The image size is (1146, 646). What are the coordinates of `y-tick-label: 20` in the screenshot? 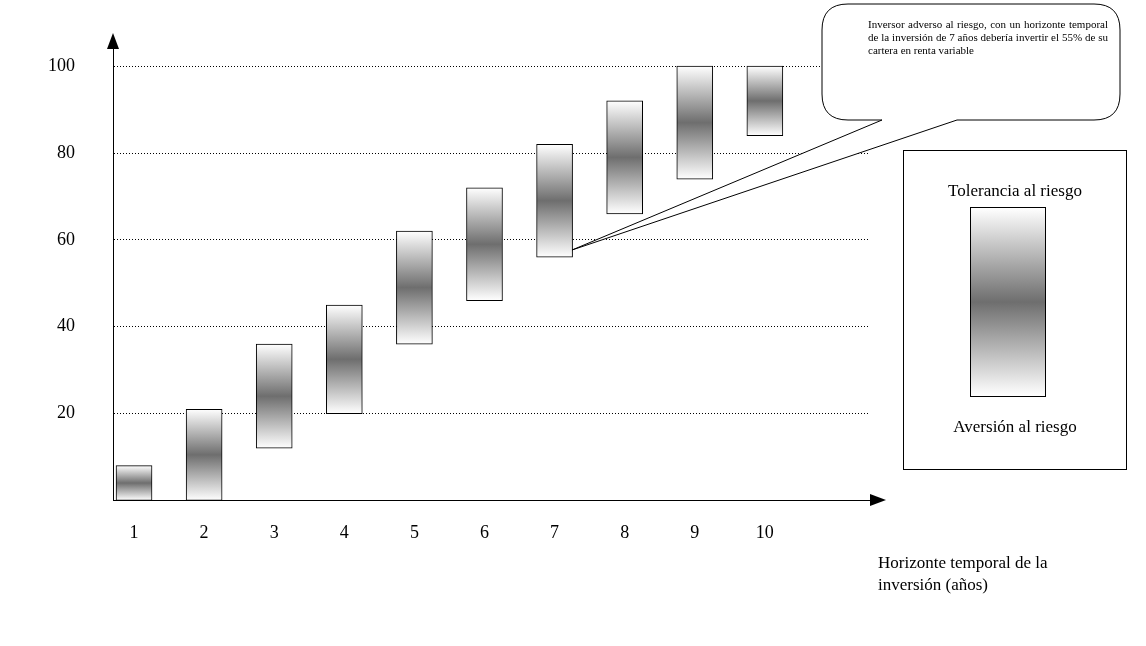 It's located at (66, 412).